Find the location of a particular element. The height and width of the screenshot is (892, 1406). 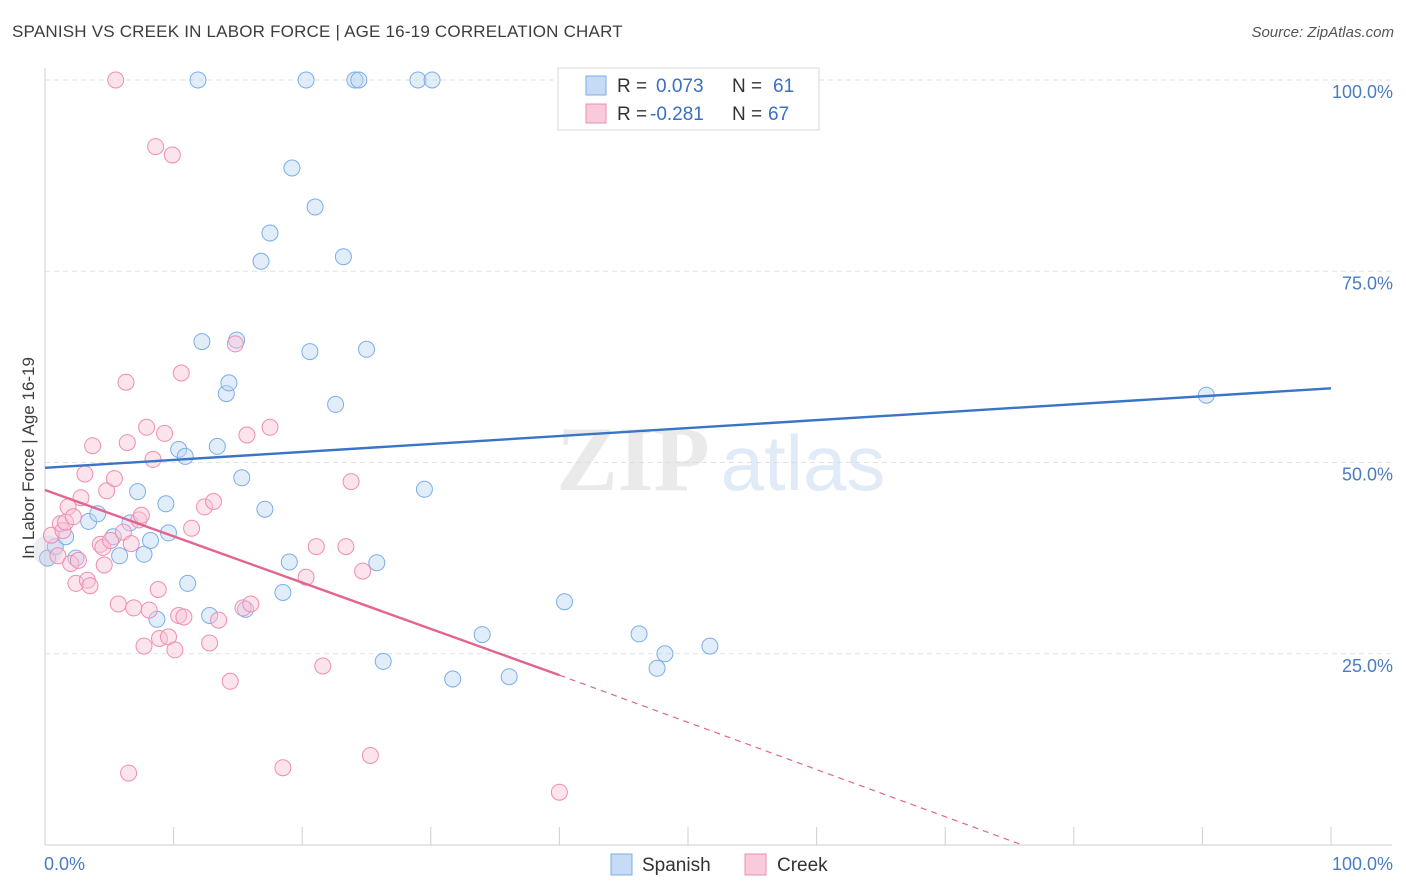

watermark-atlas: atlas is located at coordinates (803, 463).